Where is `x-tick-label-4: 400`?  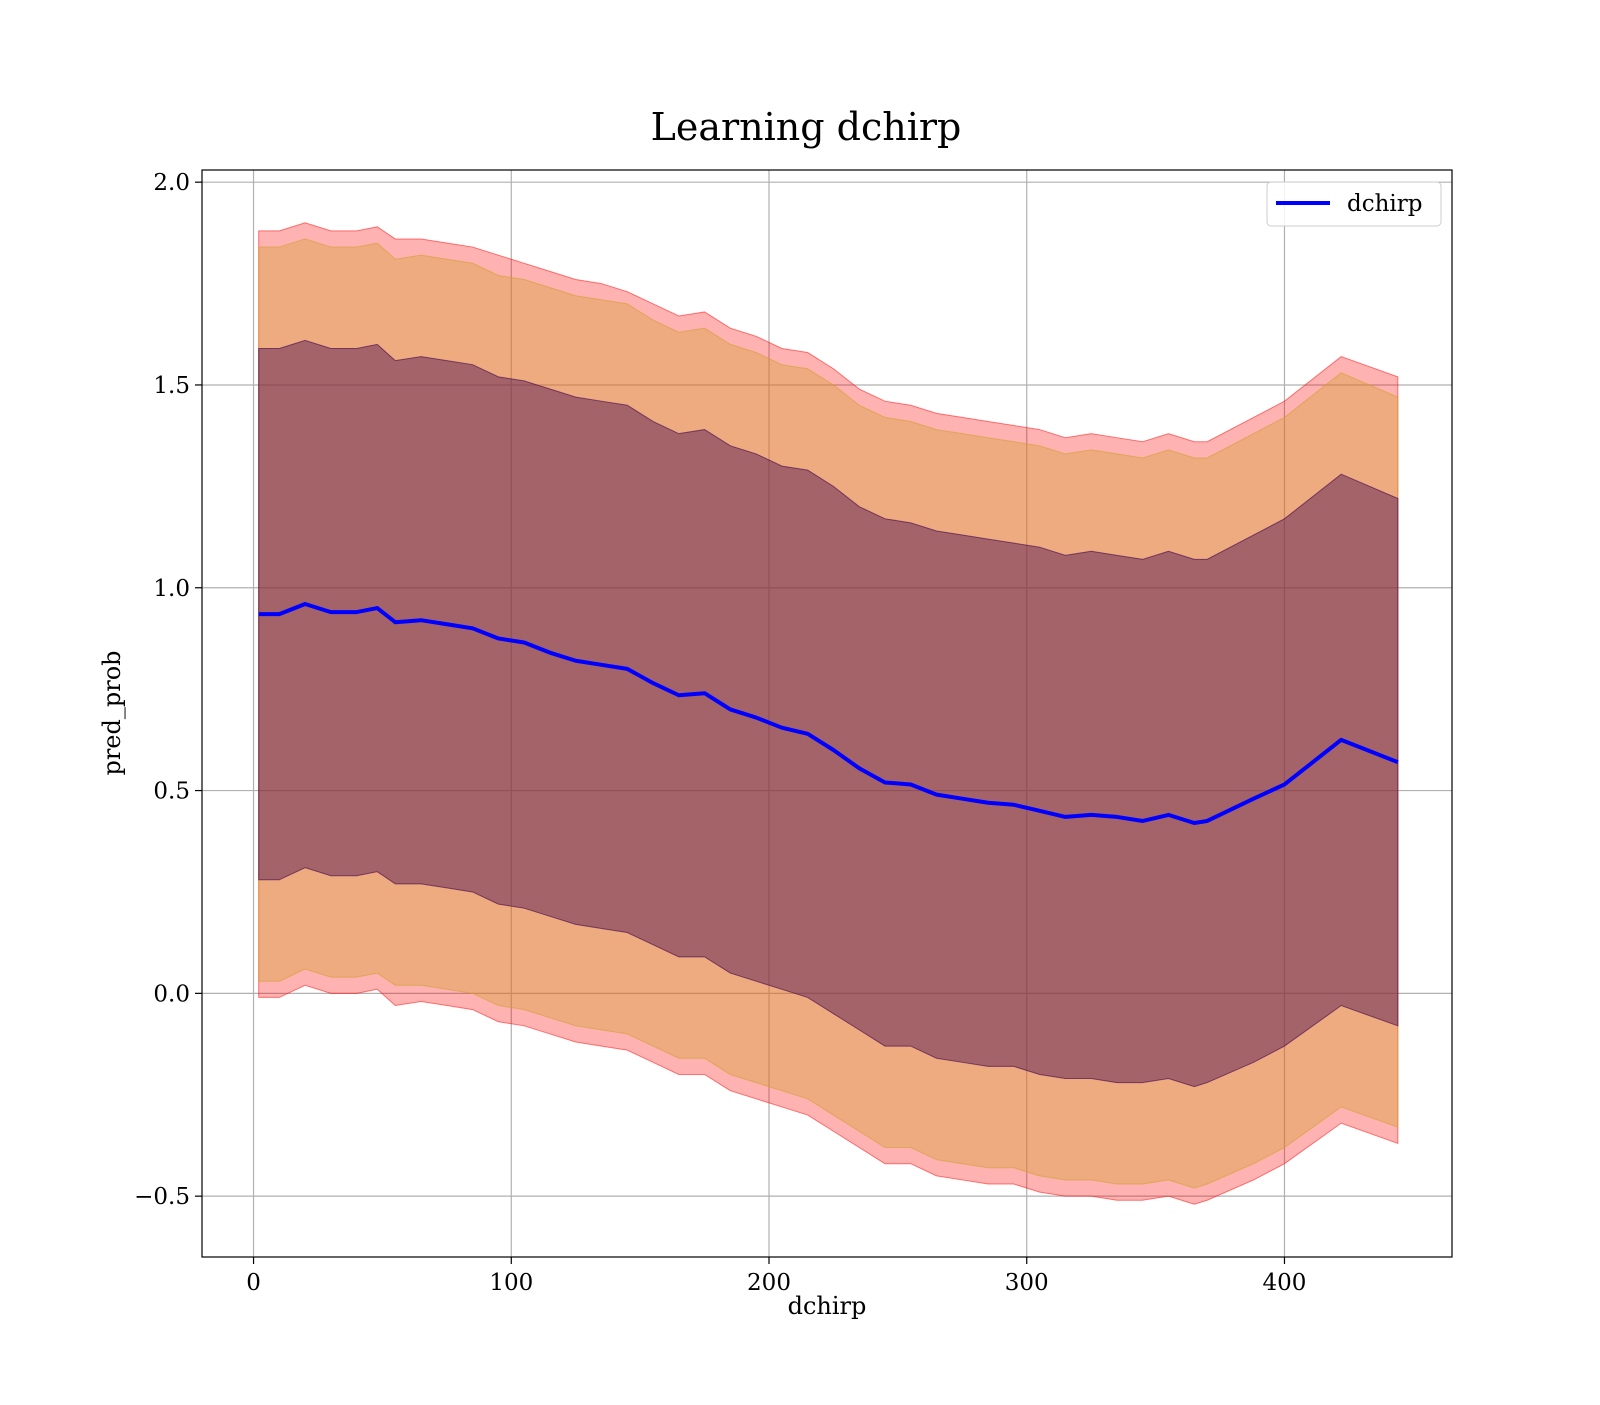
x-tick-label-4: 400 is located at coordinates (1285, 1283).